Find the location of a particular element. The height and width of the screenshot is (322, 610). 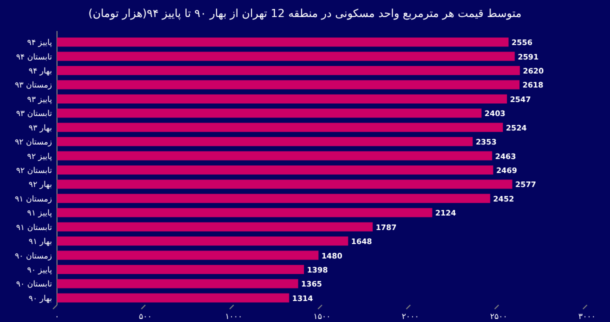

y-tick-label: تابستان ۹۰ is located at coordinates (34, 284).